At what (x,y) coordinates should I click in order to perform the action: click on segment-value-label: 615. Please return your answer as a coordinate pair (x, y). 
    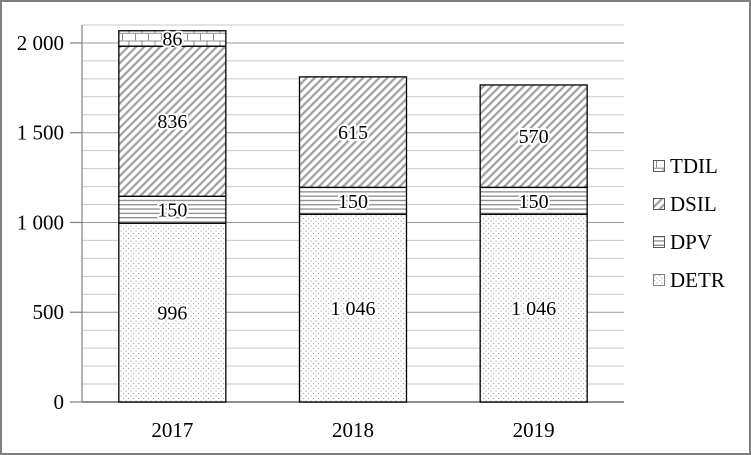
    Looking at the image, I should click on (353, 133).